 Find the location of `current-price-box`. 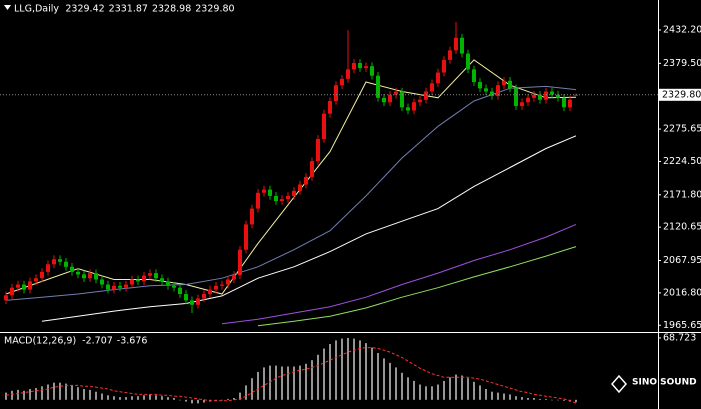

current-price-box is located at coordinates (680, 94).